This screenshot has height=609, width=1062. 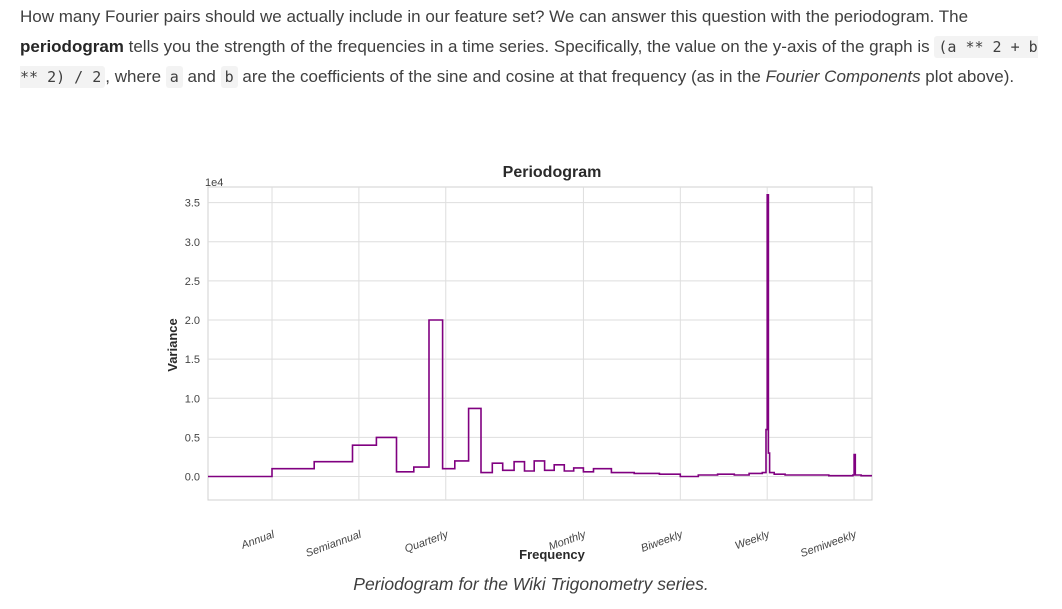 I want to click on coef-b-code: b, so click(x=229, y=77).